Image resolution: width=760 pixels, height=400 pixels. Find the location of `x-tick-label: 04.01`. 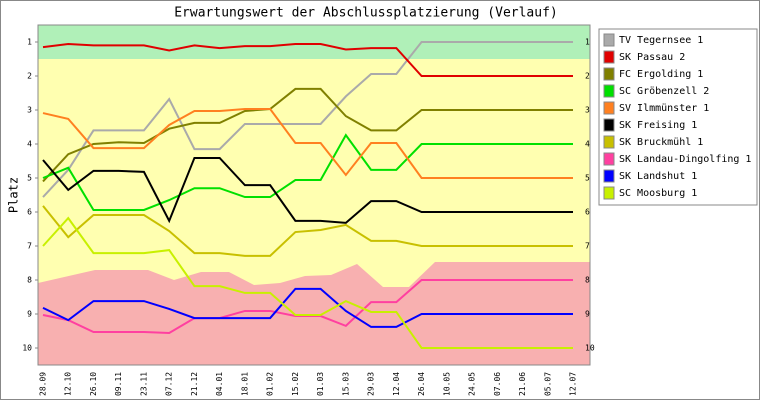

x-tick-label: 04.01 is located at coordinates (219, 384).